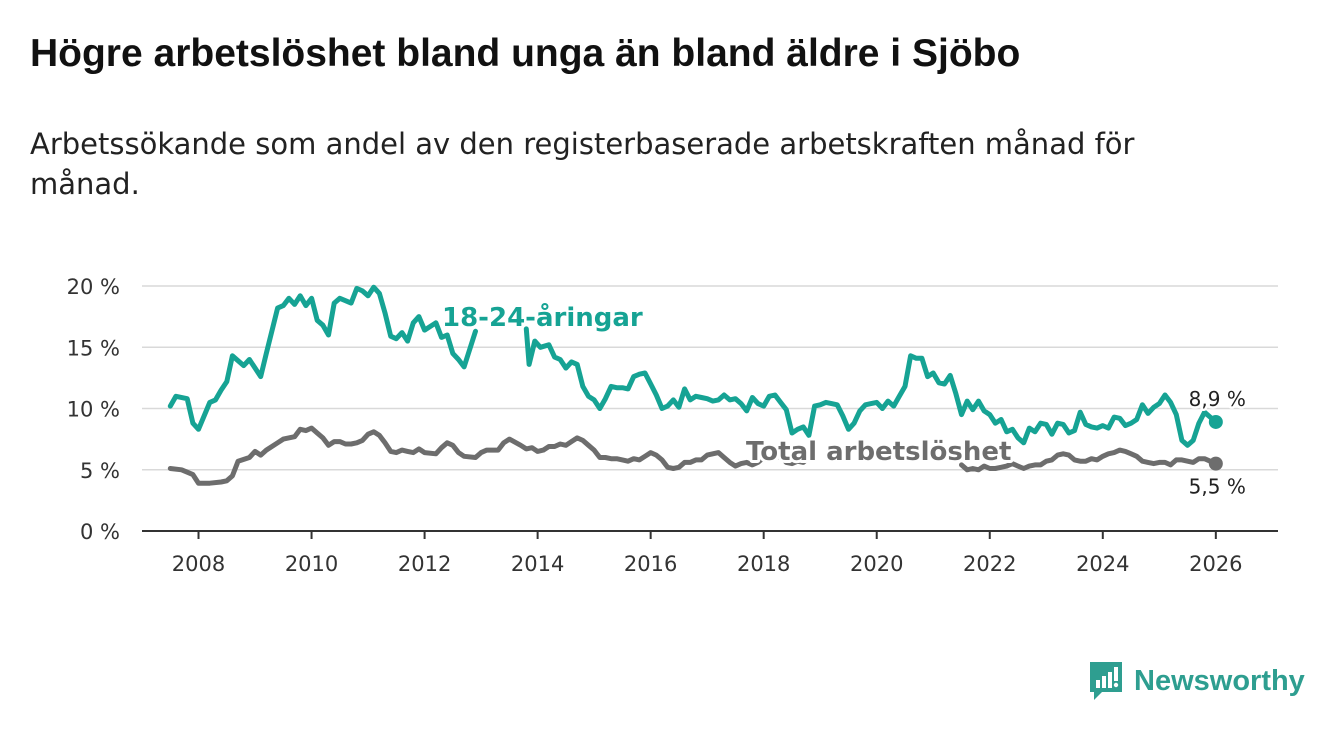 The height and width of the screenshot is (734, 1340). Describe the element at coordinates (100, 532) in the screenshot. I see `y-tick-label: 0 %` at that location.